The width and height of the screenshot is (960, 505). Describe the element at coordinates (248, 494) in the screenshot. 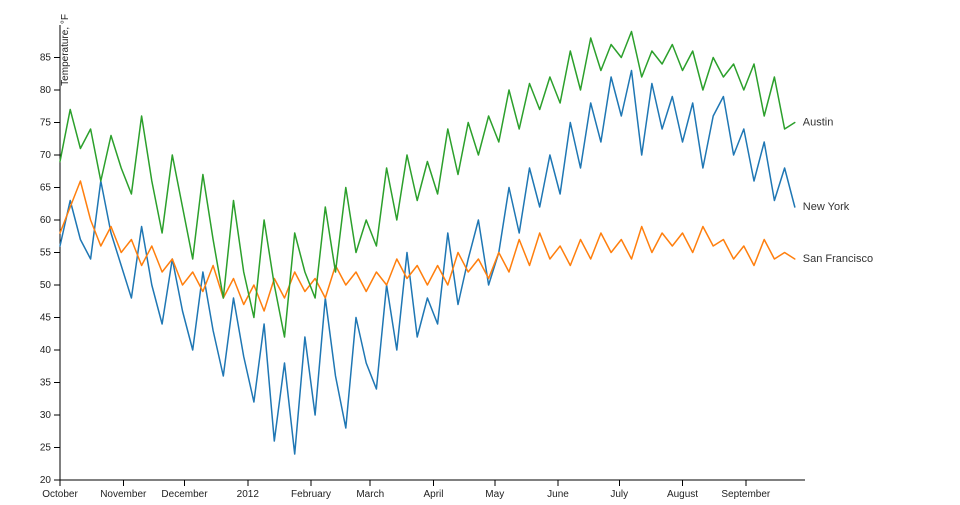

I see `x-tick-label: 2012` at that location.